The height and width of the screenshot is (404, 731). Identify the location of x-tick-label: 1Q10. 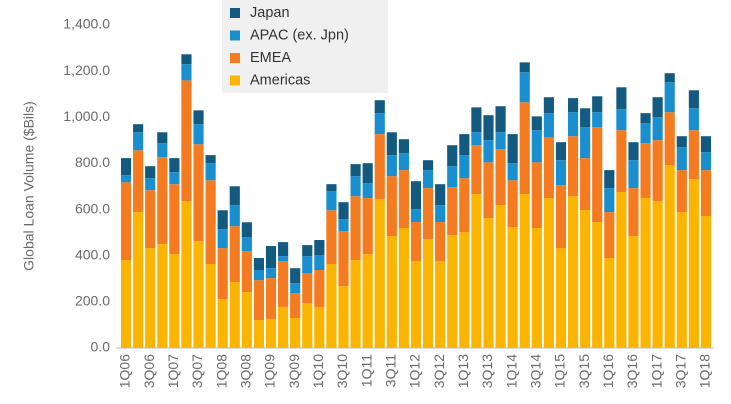
(318, 371).